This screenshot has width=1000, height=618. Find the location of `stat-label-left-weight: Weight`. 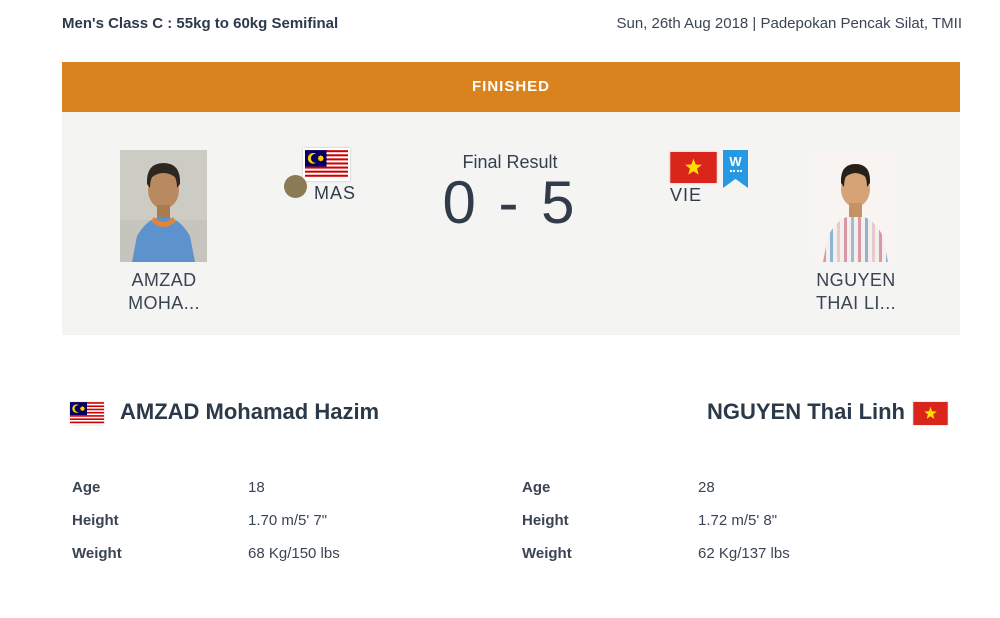

stat-label-left-weight: Weight is located at coordinates (97, 553).